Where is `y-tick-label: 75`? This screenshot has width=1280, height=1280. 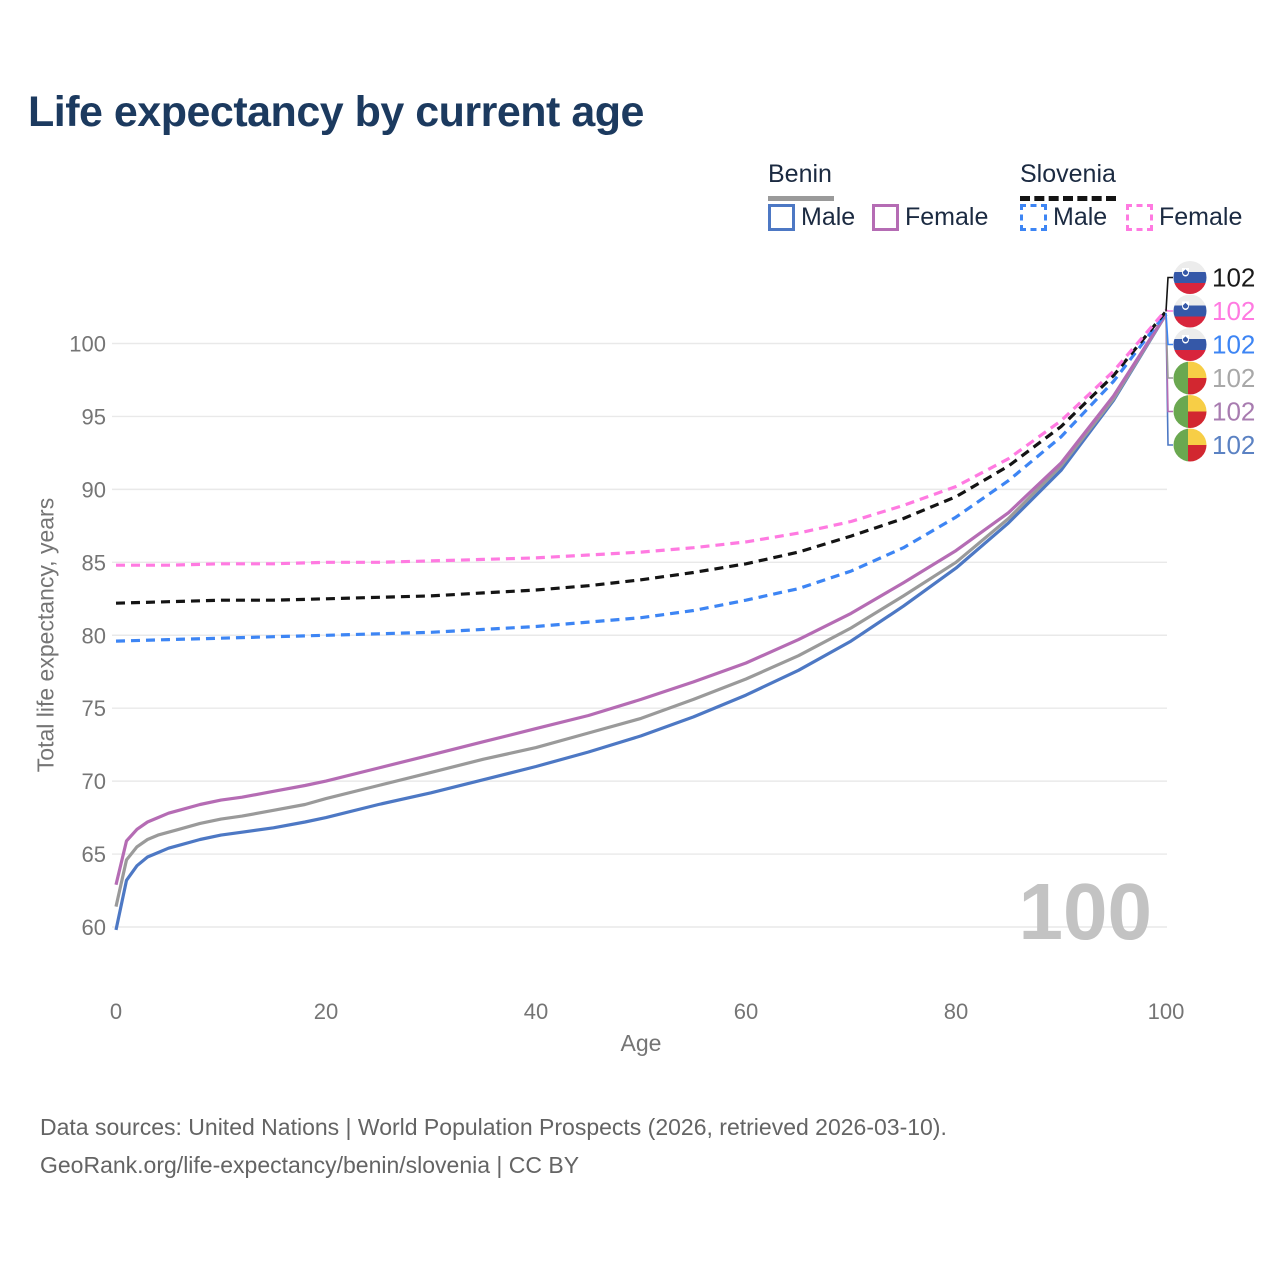 y-tick-label: 75 is located at coordinates (94, 708).